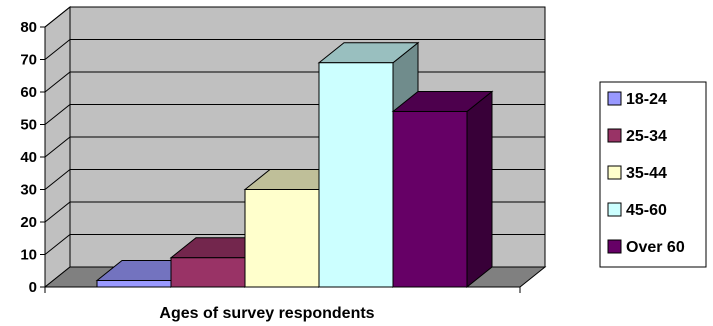 The image size is (713, 326). I want to click on legend-label: 18-24, so click(646, 99).